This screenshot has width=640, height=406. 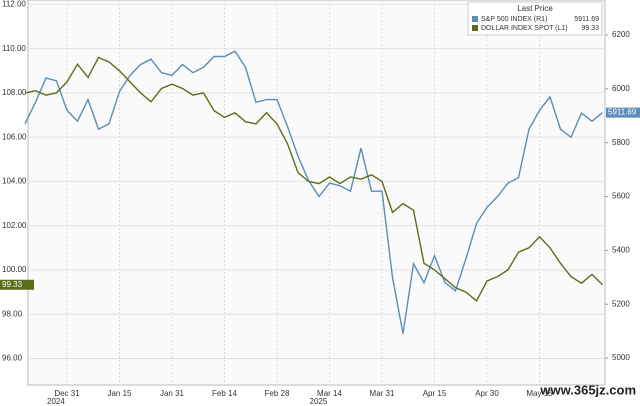 I want to click on x-tick-label: Mar 31, so click(x=382, y=393).